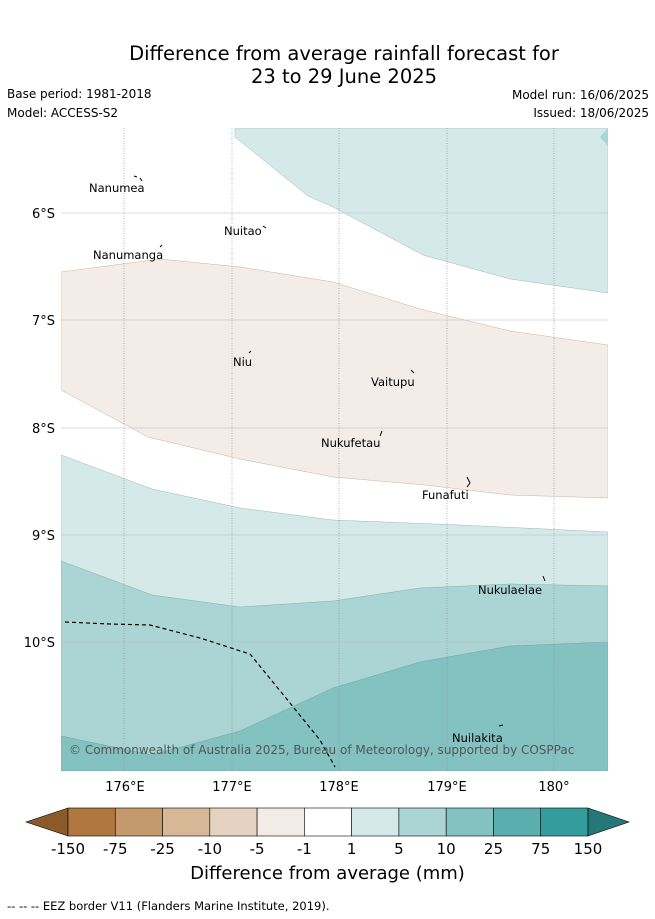 The height and width of the screenshot is (919, 655). Describe the element at coordinates (544, 578) in the screenshot. I see `island-nukulaelae-mark` at that location.